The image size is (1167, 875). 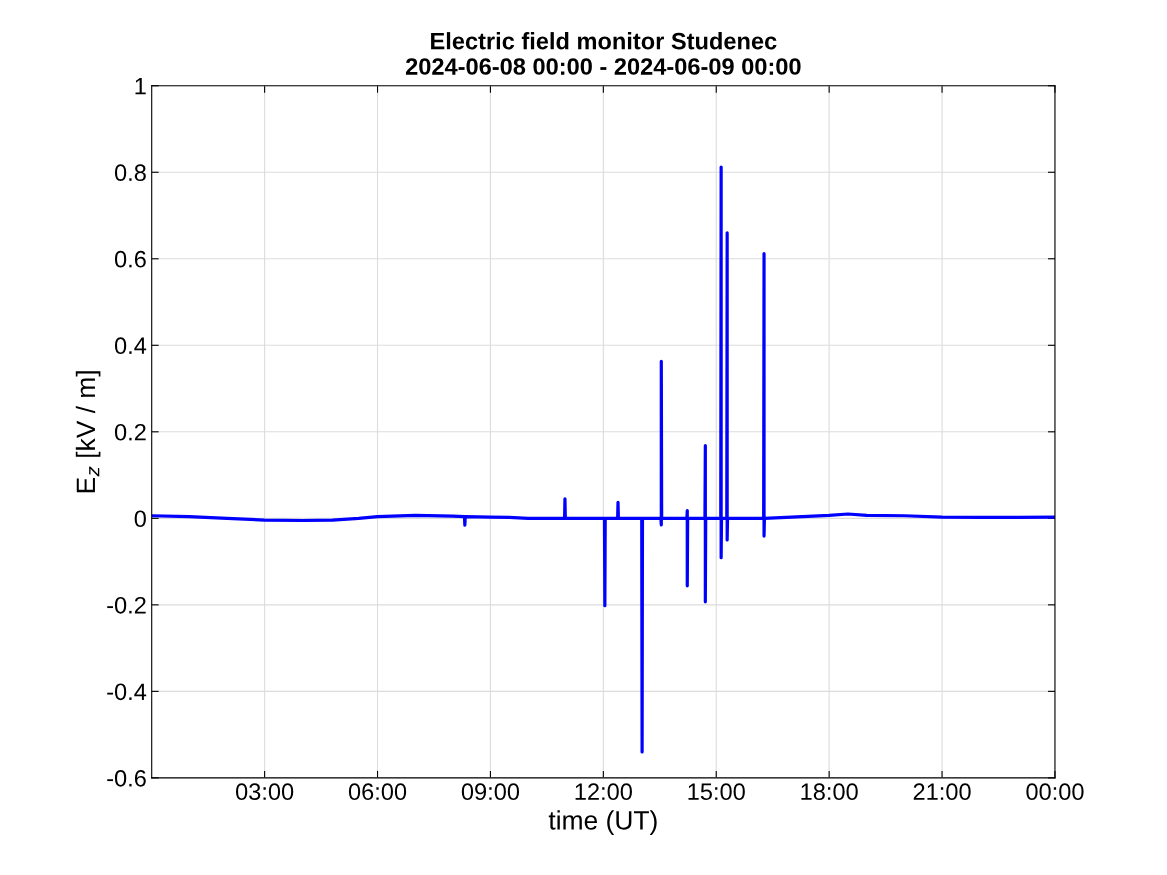 I want to click on x-tick-label: 21:00, so click(x=942, y=792).